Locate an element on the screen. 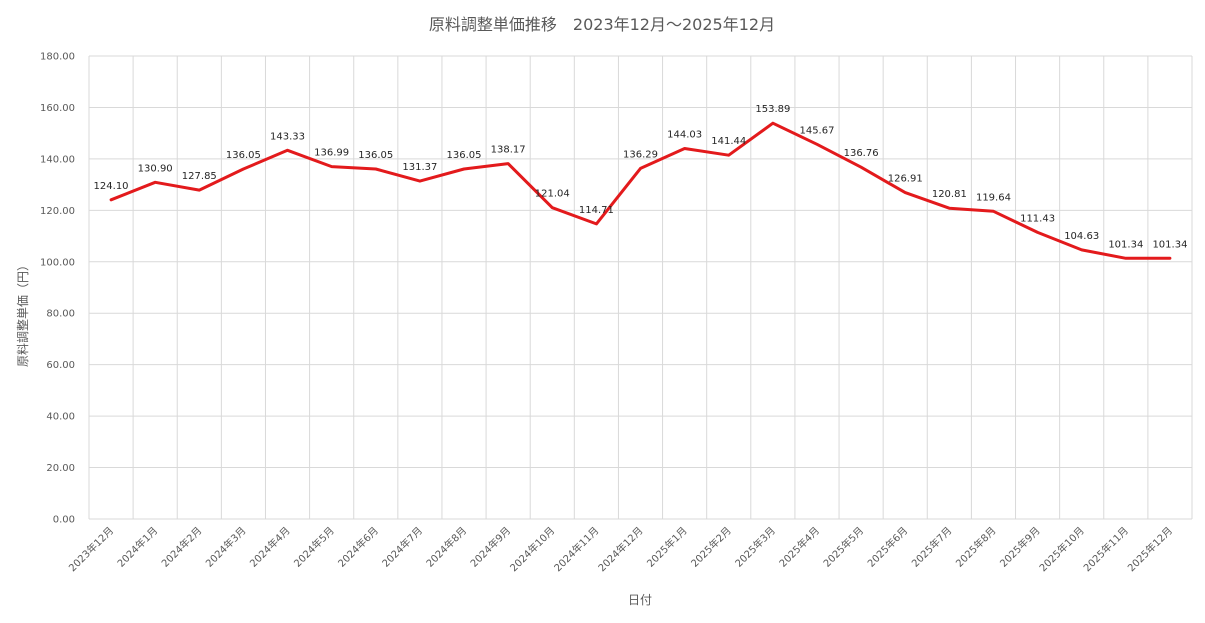 The image size is (1205, 623). data-label: 144.03 is located at coordinates (684, 135).